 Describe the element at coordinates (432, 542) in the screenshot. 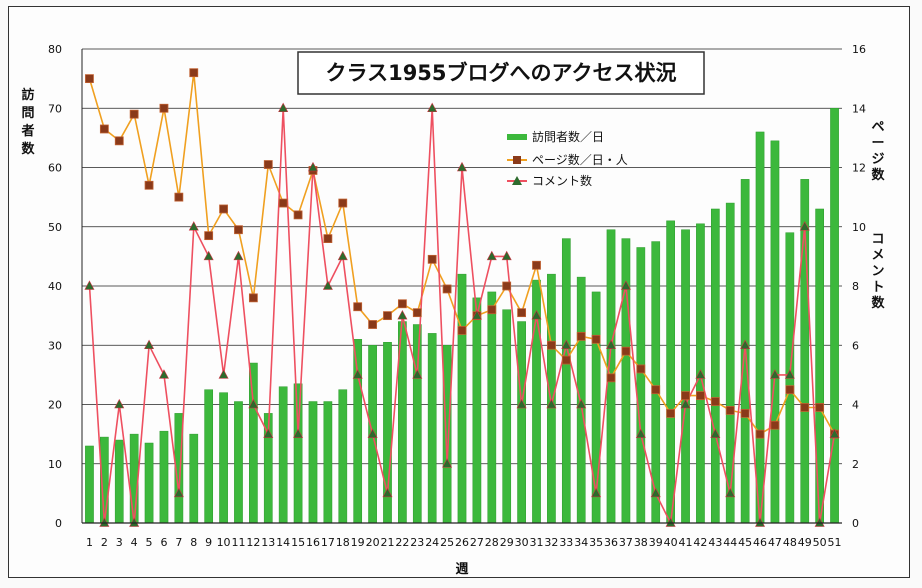

I see `x-tick-label: 24` at that location.